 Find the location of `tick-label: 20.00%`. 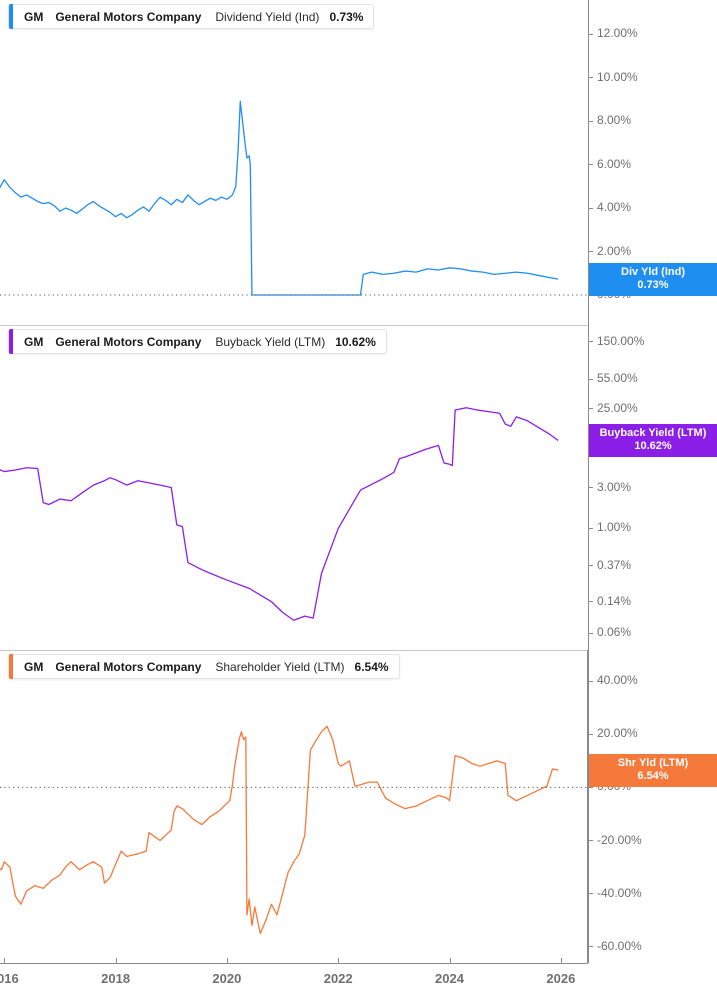

tick-label: 20.00% is located at coordinates (617, 733).